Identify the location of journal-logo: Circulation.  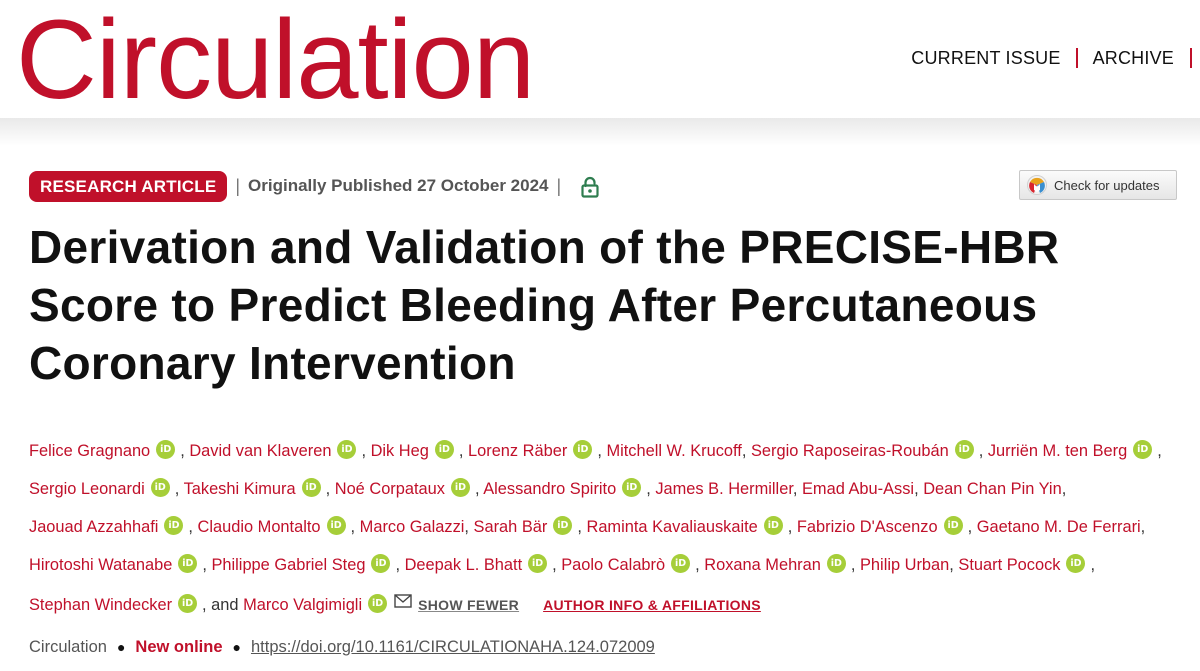
(275, 61).